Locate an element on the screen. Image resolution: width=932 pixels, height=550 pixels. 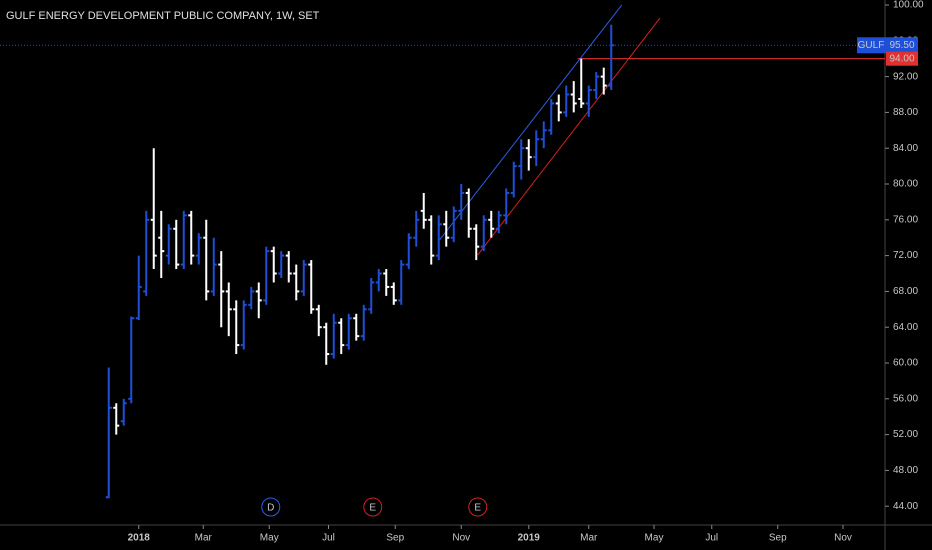
y-tick-label: 52.00 is located at coordinates (905, 434).